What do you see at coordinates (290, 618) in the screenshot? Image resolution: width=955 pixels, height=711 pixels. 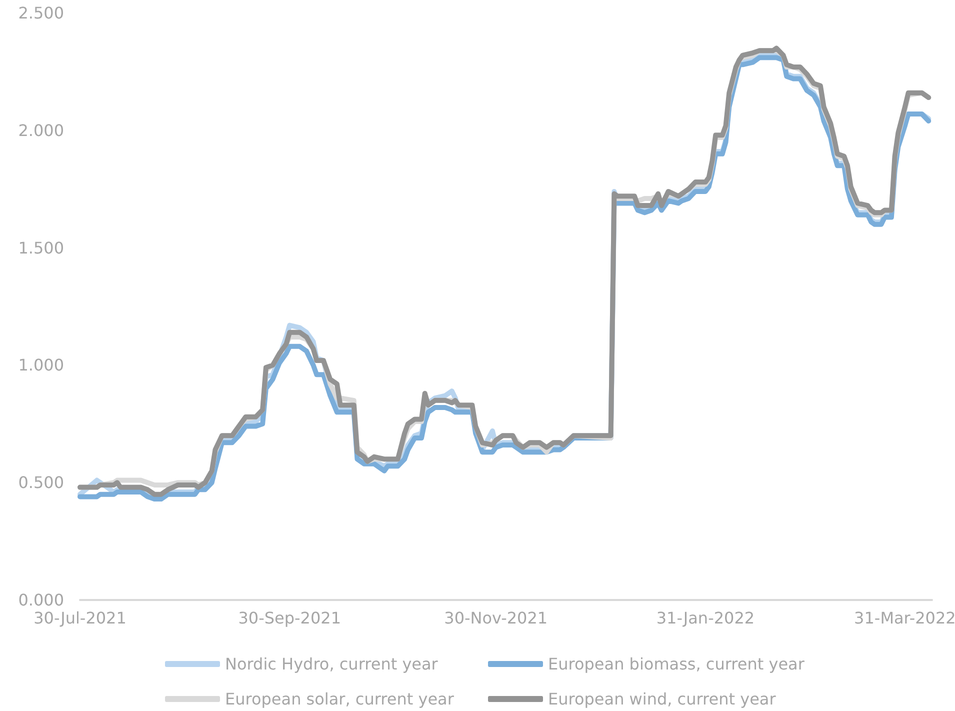 I see `x-tick-label: 30-Sep-2021` at bounding box center [290, 618].